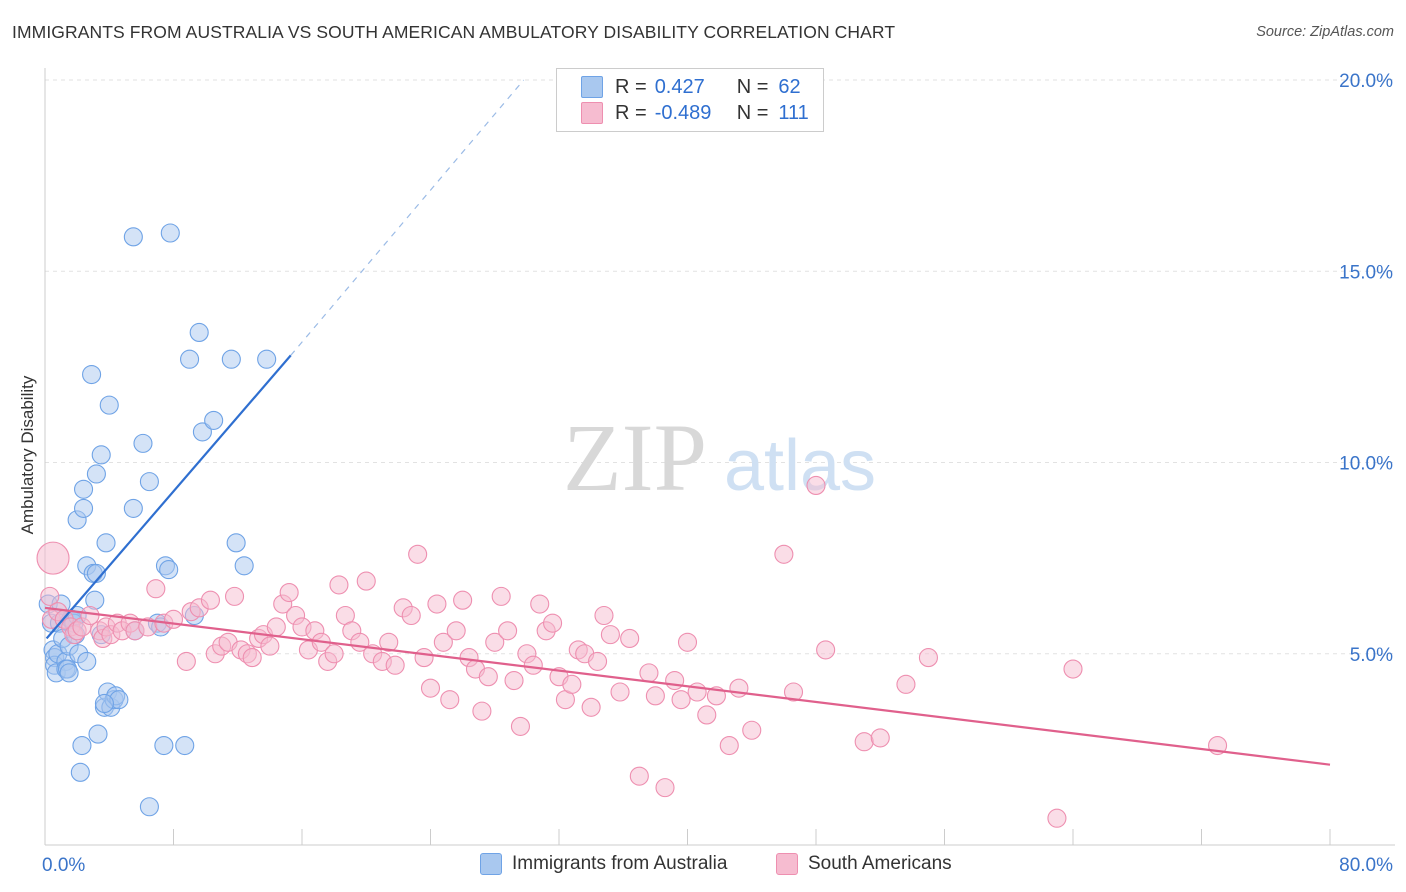  Describe the element at coordinates (1366, 81) in the screenshot. I see `y-tick-label: 20.0%` at that location.